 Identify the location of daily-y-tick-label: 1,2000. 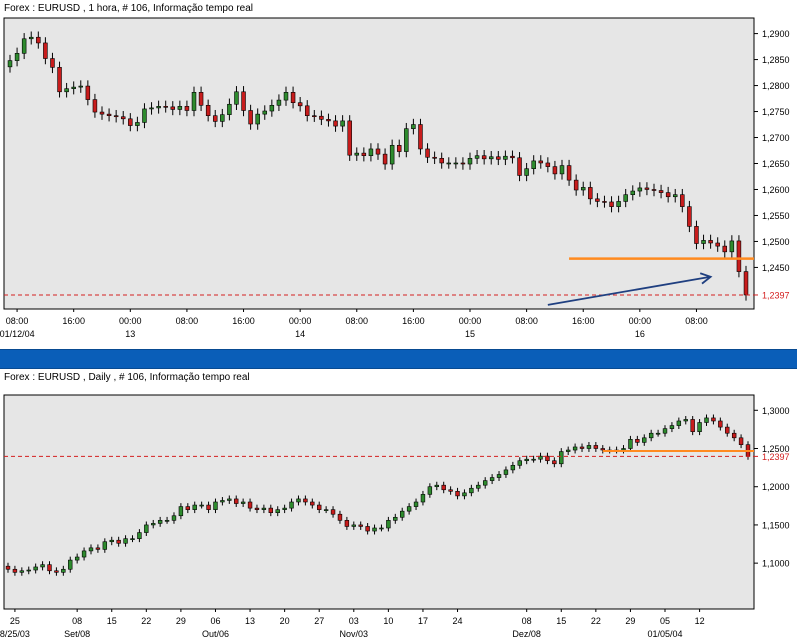
(776, 487).